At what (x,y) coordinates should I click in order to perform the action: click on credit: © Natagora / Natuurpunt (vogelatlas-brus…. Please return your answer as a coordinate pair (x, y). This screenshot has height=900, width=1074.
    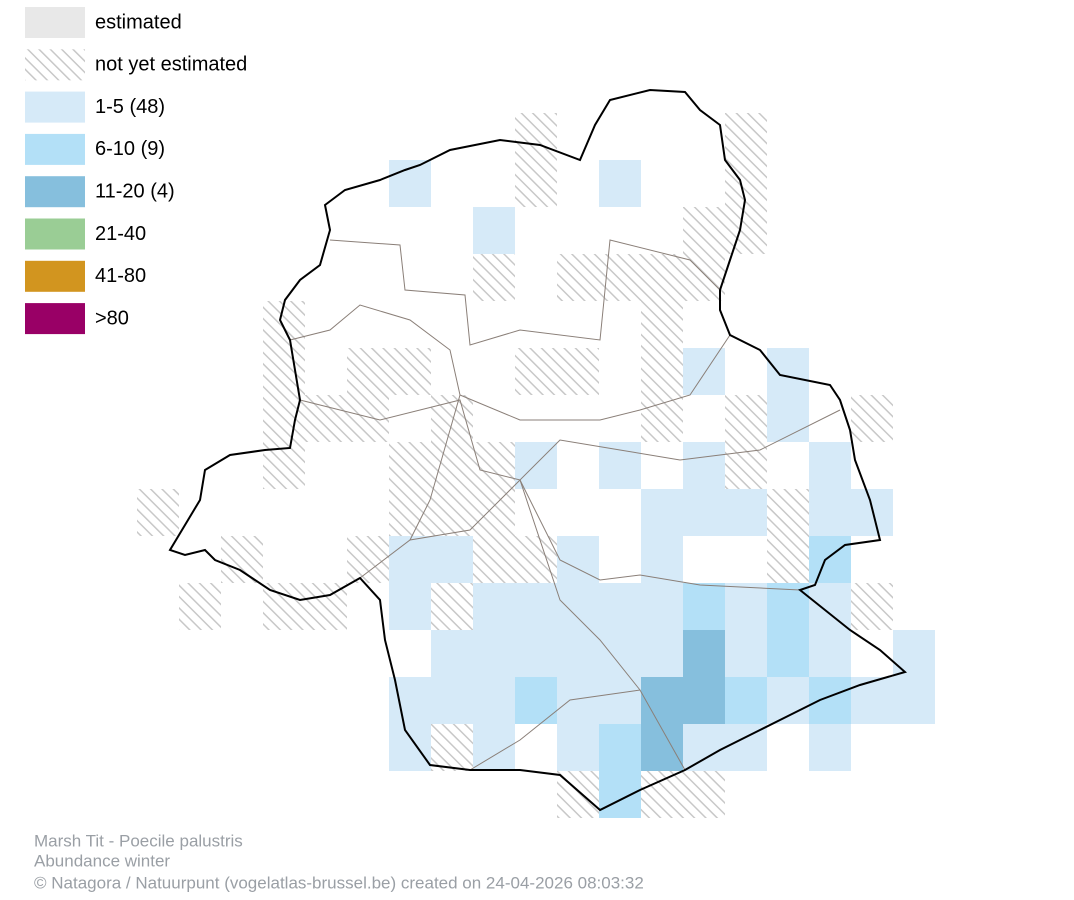
    Looking at the image, I should click on (339, 882).